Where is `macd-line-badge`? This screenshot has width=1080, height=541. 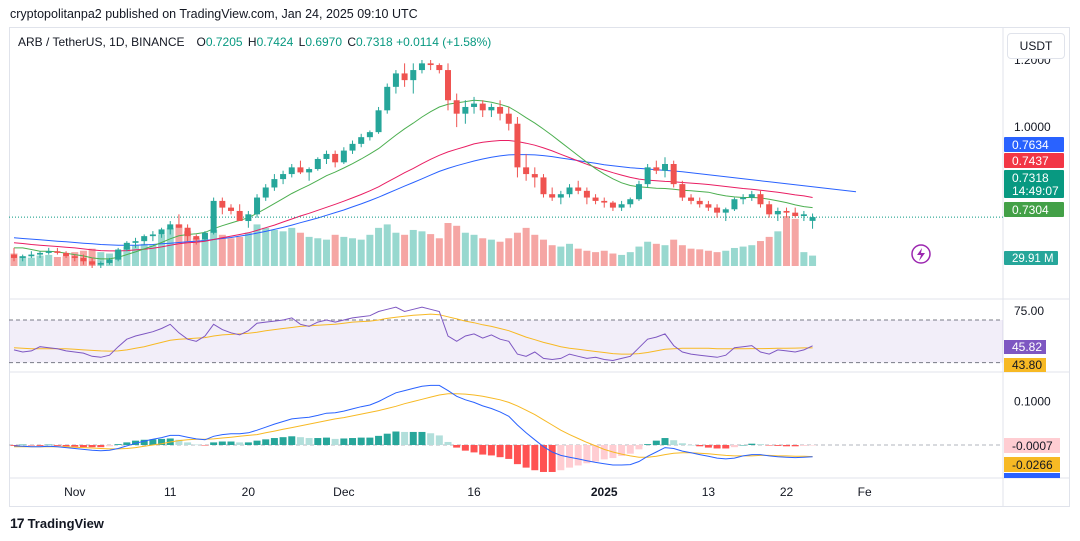 macd-line-badge is located at coordinates (1032, 475).